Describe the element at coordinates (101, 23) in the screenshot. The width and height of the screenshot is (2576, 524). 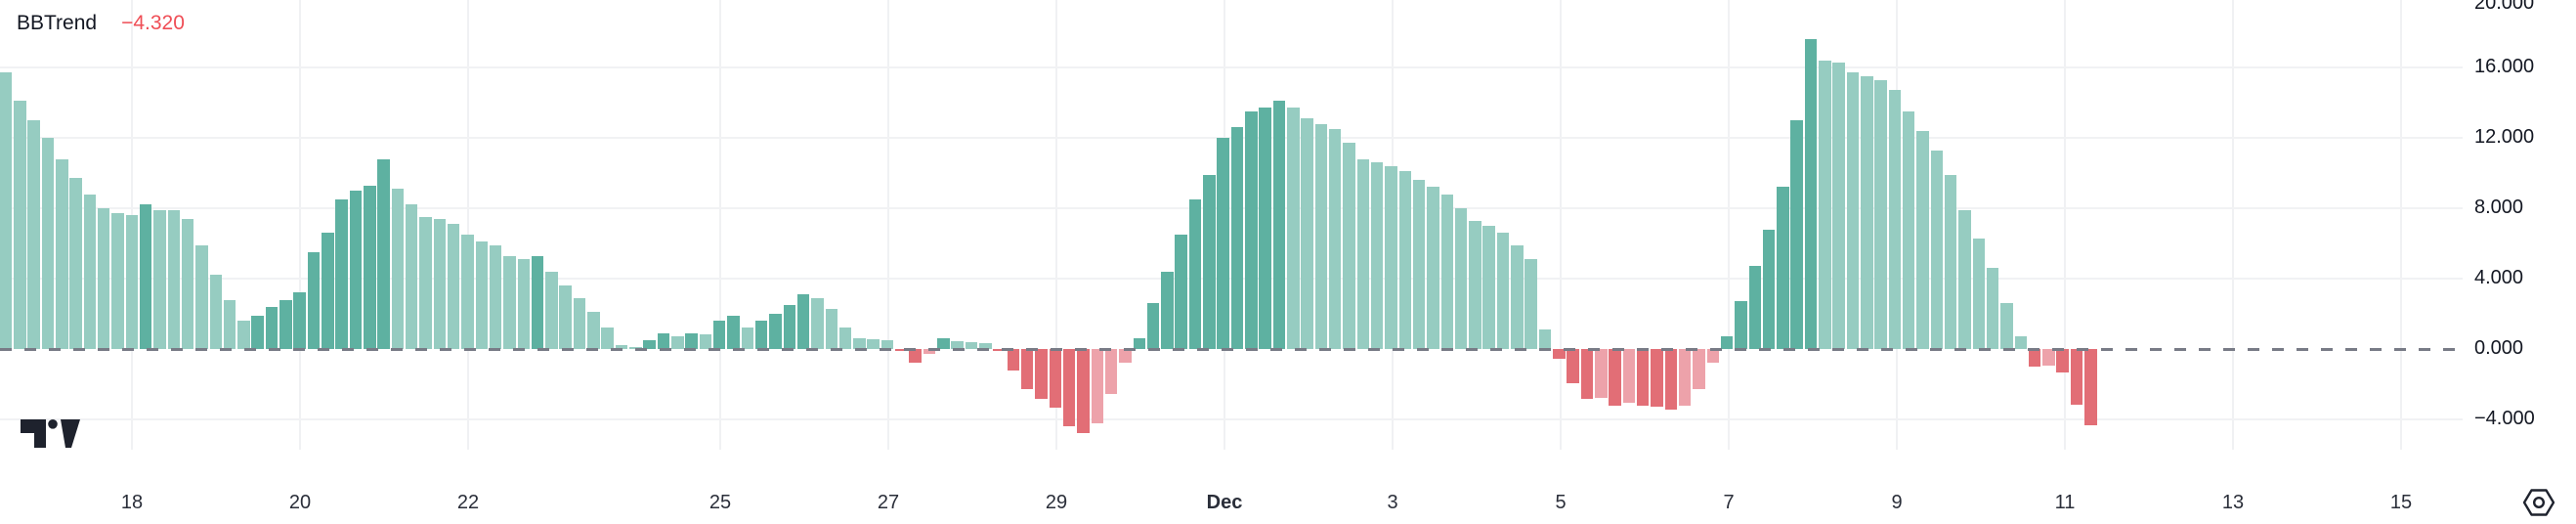
I see `indicator-legend: BBTrend −4.320` at that location.